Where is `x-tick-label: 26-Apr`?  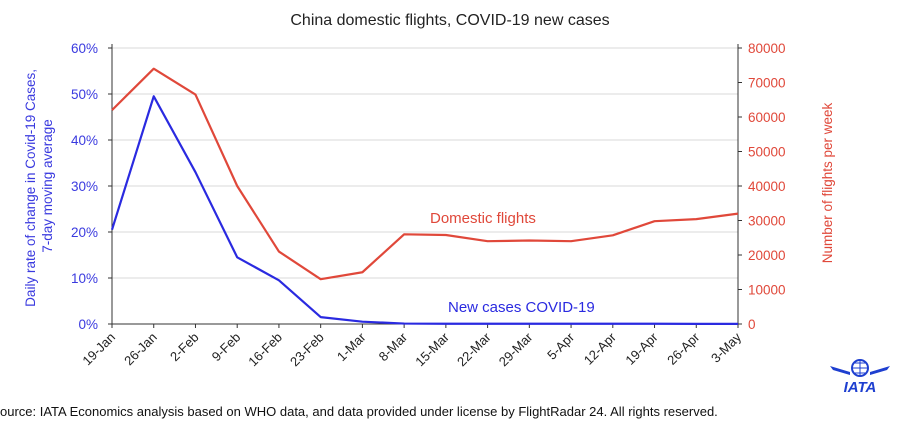 x-tick-label: 26-Apr is located at coordinates (683, 348).